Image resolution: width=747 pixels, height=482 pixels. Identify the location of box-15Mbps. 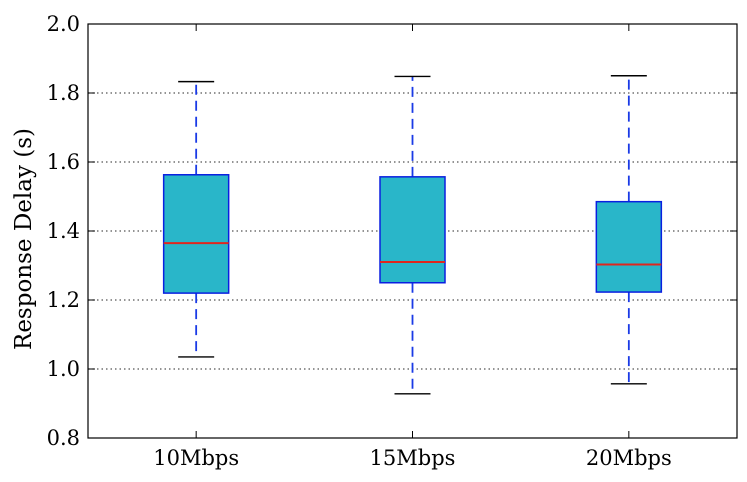
(412, 235).